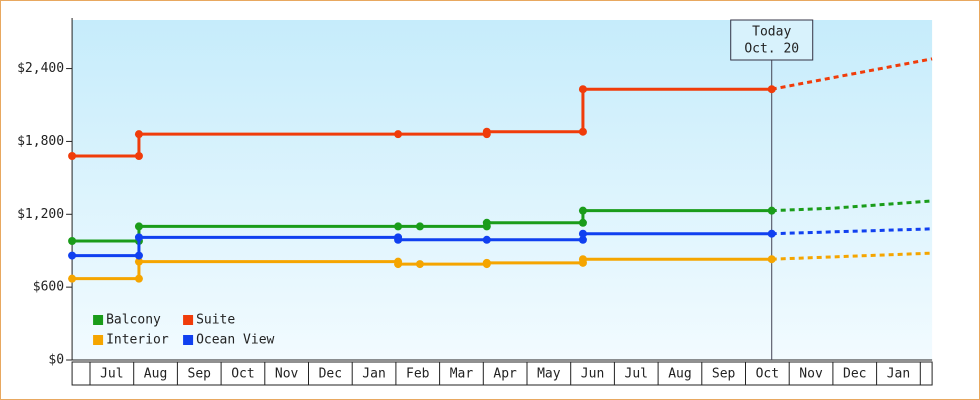 The height and width of the screenshot is (400, 980). I want to click on month-strip, so click(502, 373).